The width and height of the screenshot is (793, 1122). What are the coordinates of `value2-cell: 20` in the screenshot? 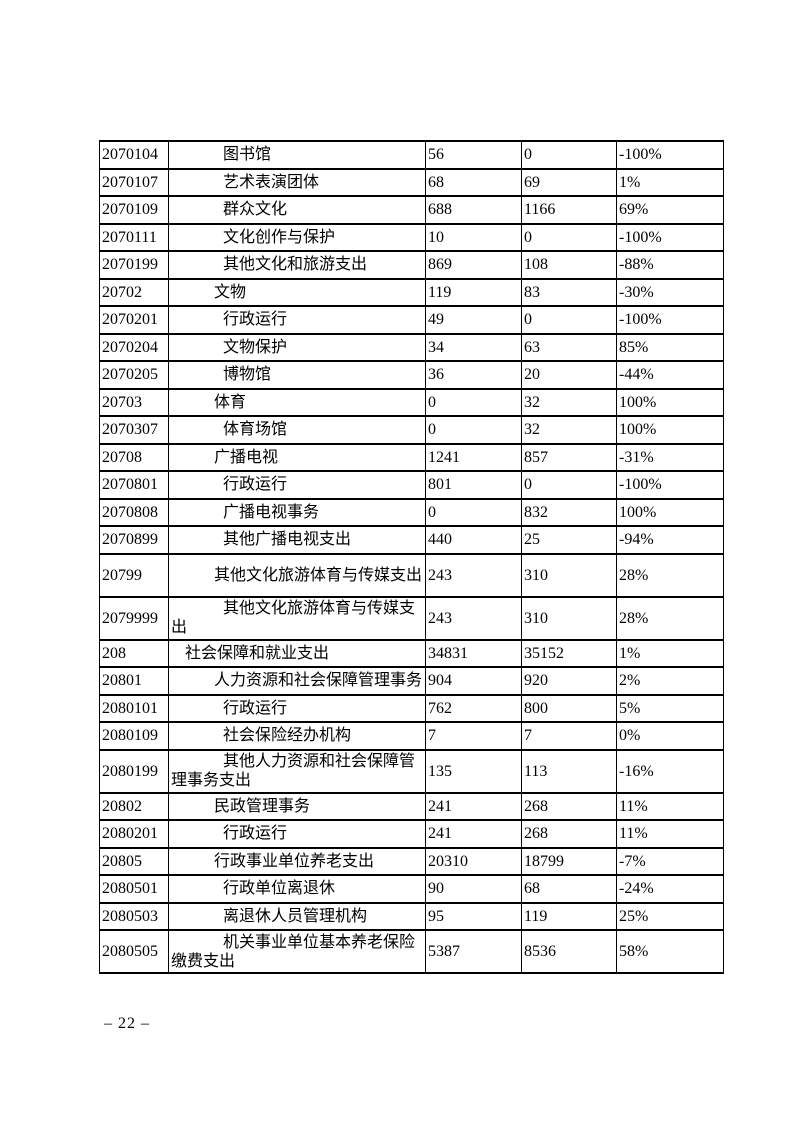 It's located at (569, 375).